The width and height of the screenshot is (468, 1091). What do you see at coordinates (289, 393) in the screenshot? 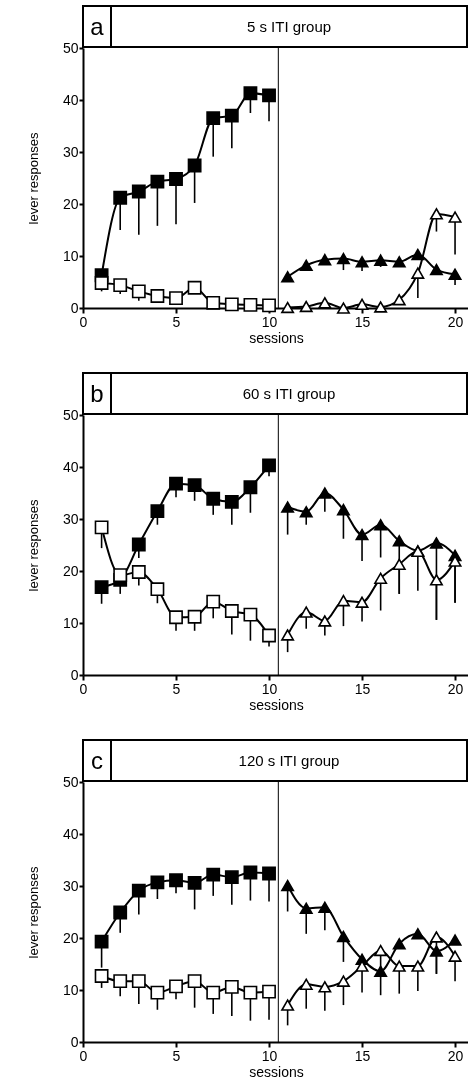
I see `chart-title: 60 s ITI group` at bounding box center [289, 393].